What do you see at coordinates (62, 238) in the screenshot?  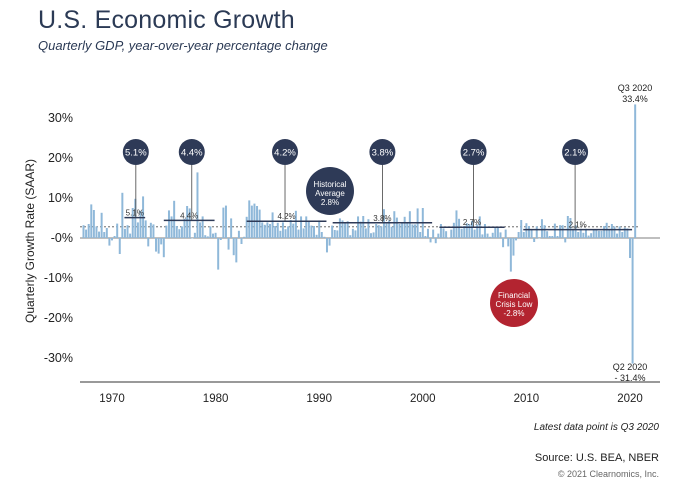 I see `y-tick-label: -0%` at bounding box center [62, 238].